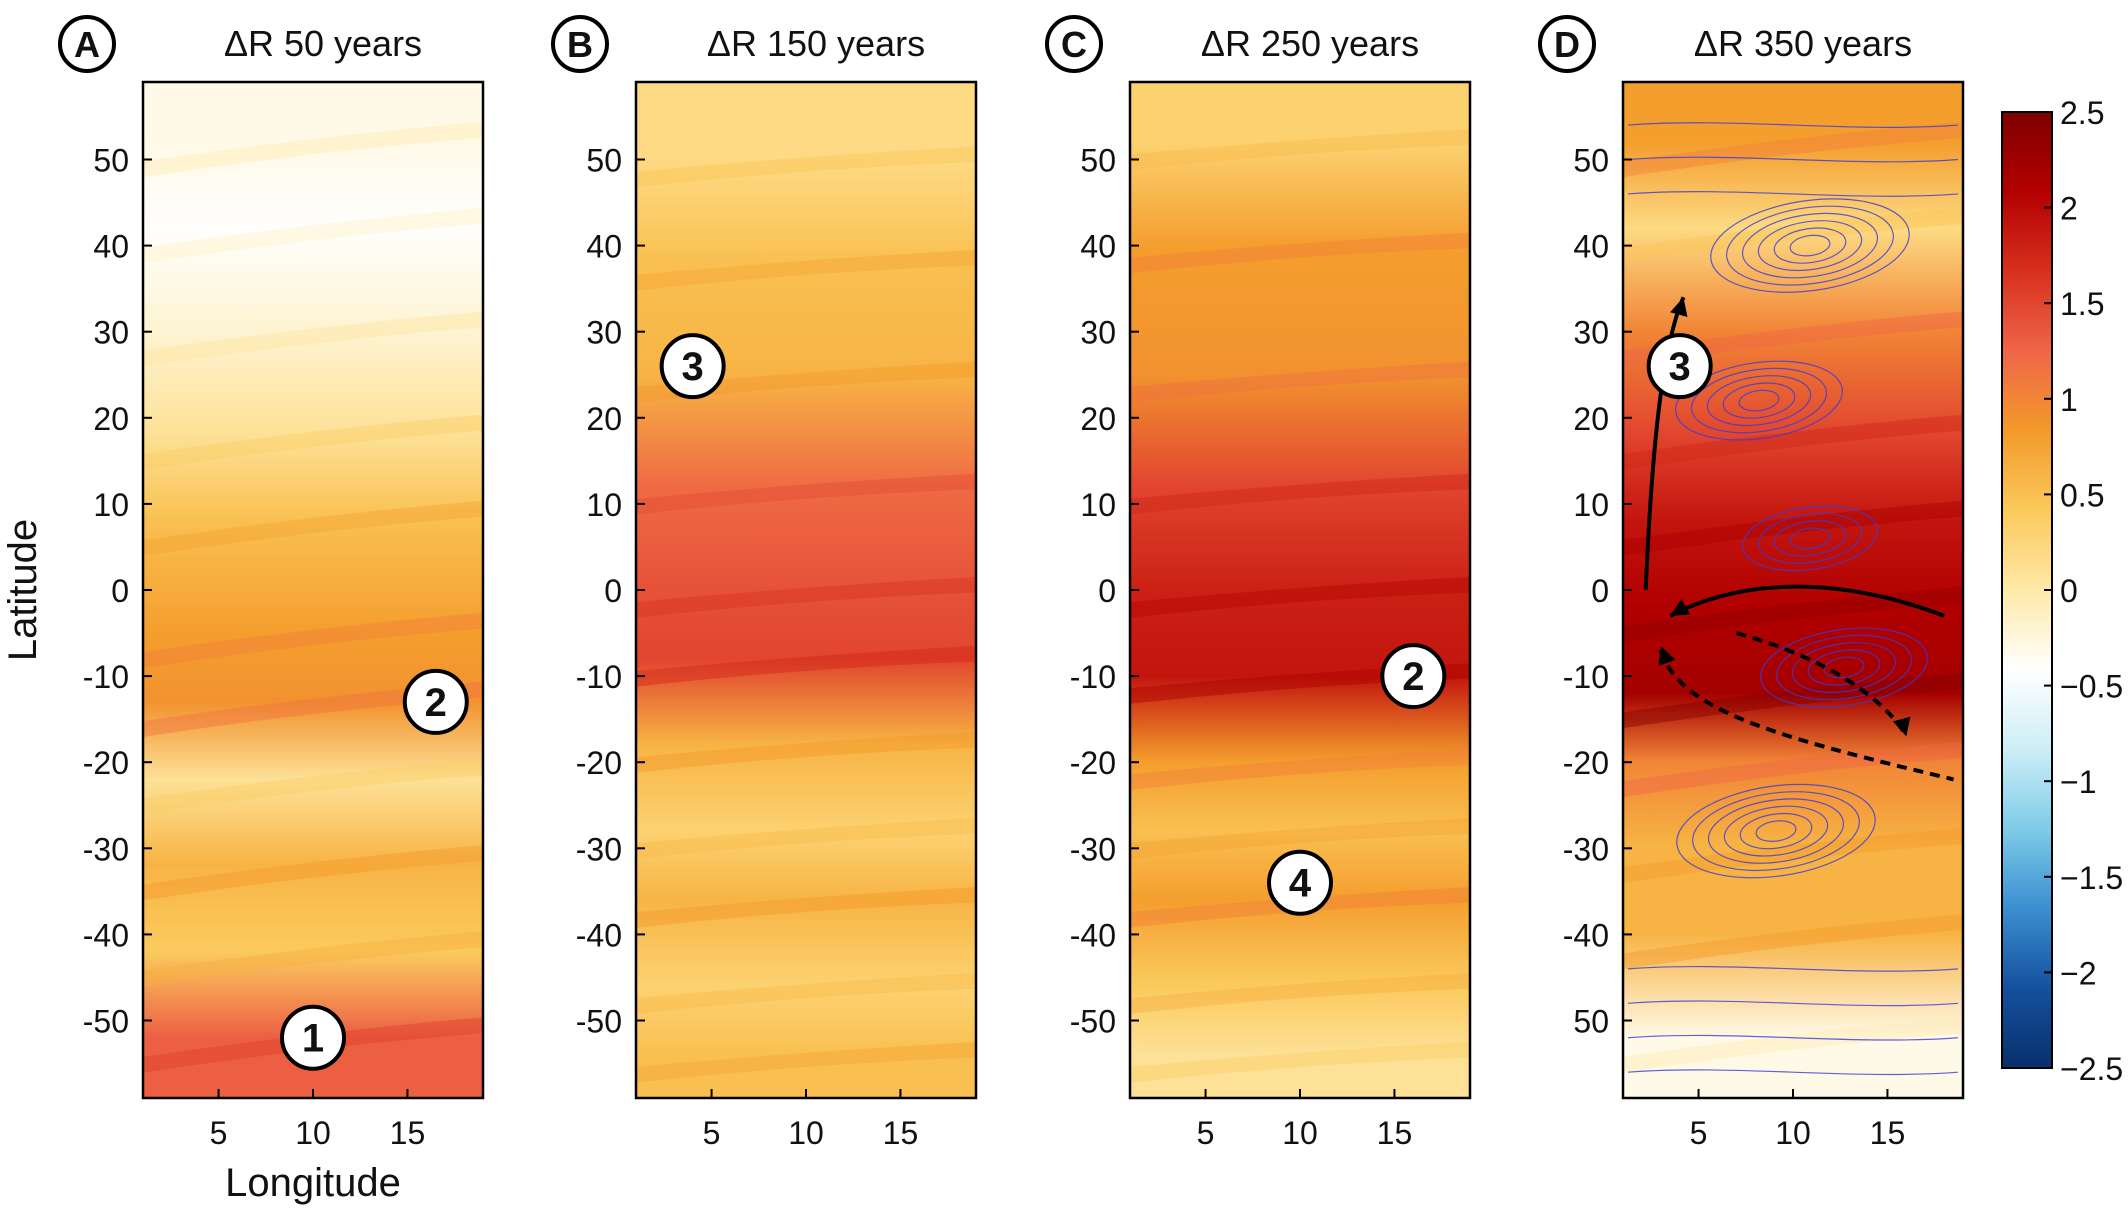 This screenshot has height=1214, width=2128. Describe the element at coordinates (580, 44) in the screenshot. I see `panel-letter: B` at that location.